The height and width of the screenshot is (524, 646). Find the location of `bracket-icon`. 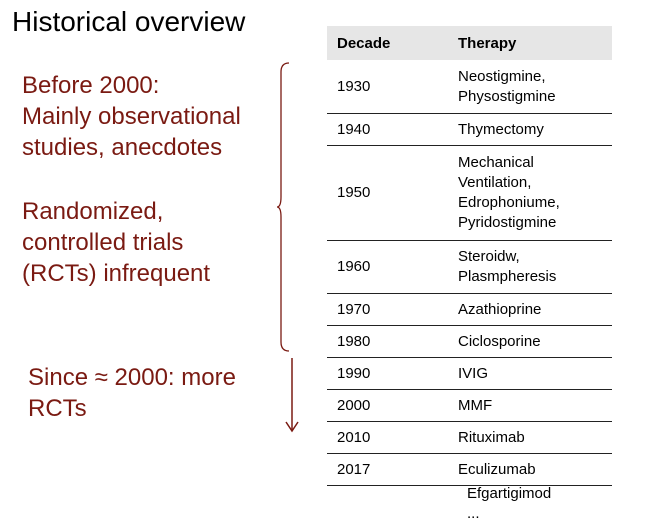

bracket-icon is located at coordinates (283, 207).